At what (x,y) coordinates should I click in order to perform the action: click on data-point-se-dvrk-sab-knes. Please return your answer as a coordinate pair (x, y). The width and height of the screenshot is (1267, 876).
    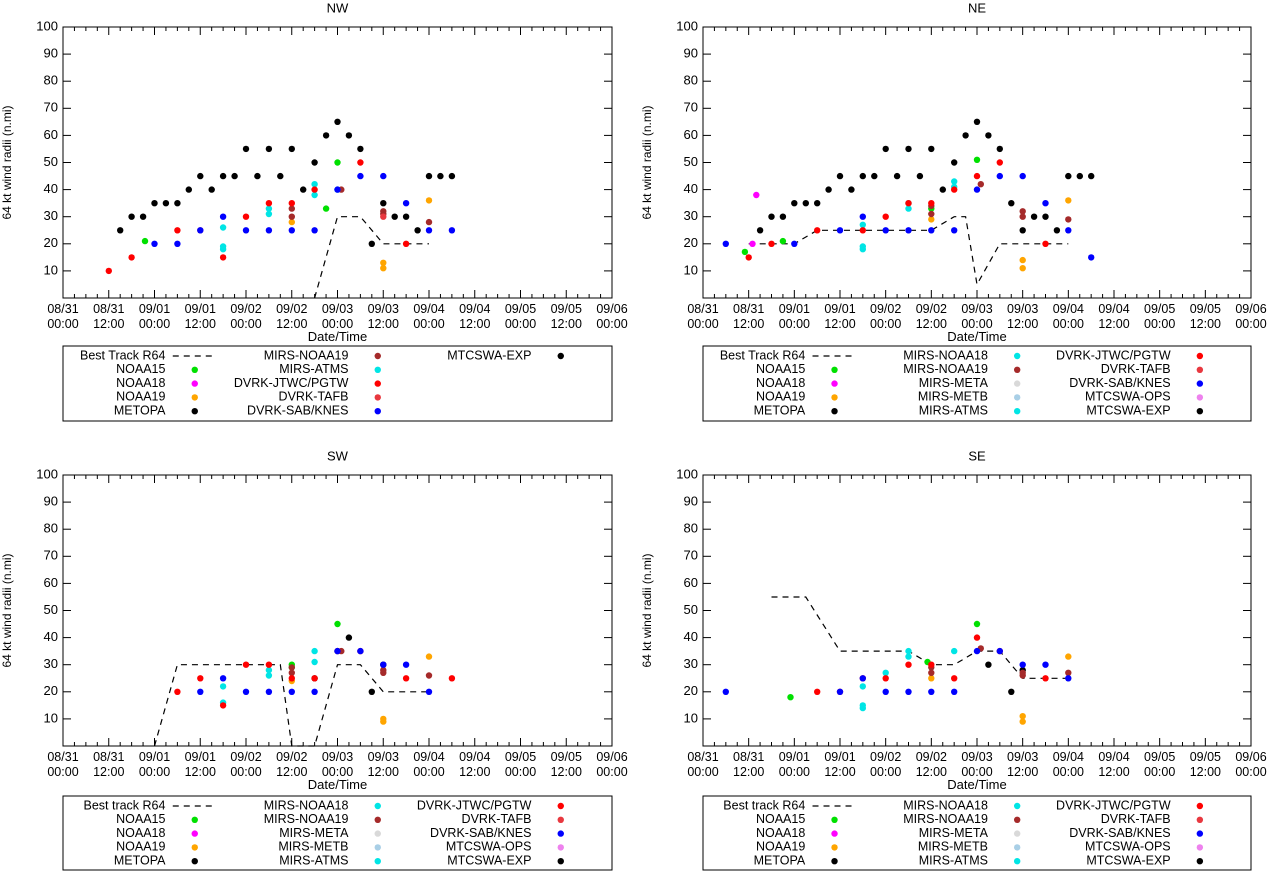
    Looking at the image, I should click on (931, 691).